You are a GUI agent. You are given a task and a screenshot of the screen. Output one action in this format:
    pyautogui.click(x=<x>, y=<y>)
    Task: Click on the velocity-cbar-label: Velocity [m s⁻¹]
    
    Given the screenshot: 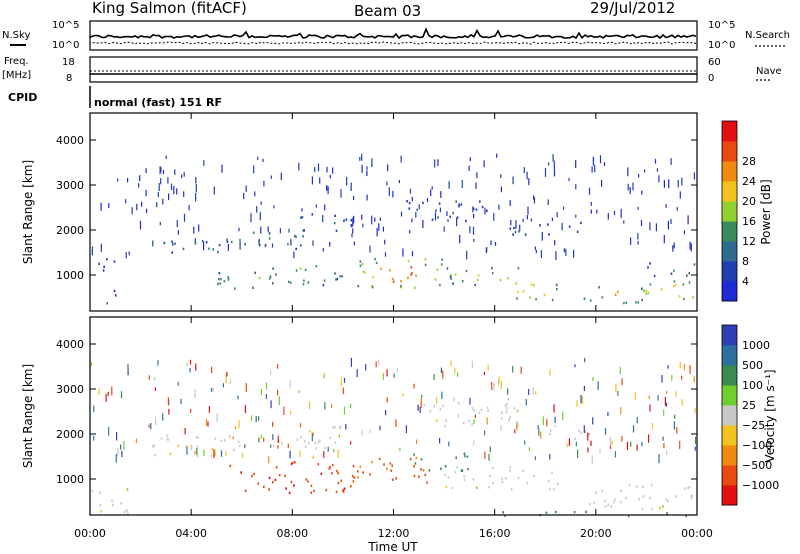 What is the action you would take?
    pyautogui.click(x=770, y=415)
    